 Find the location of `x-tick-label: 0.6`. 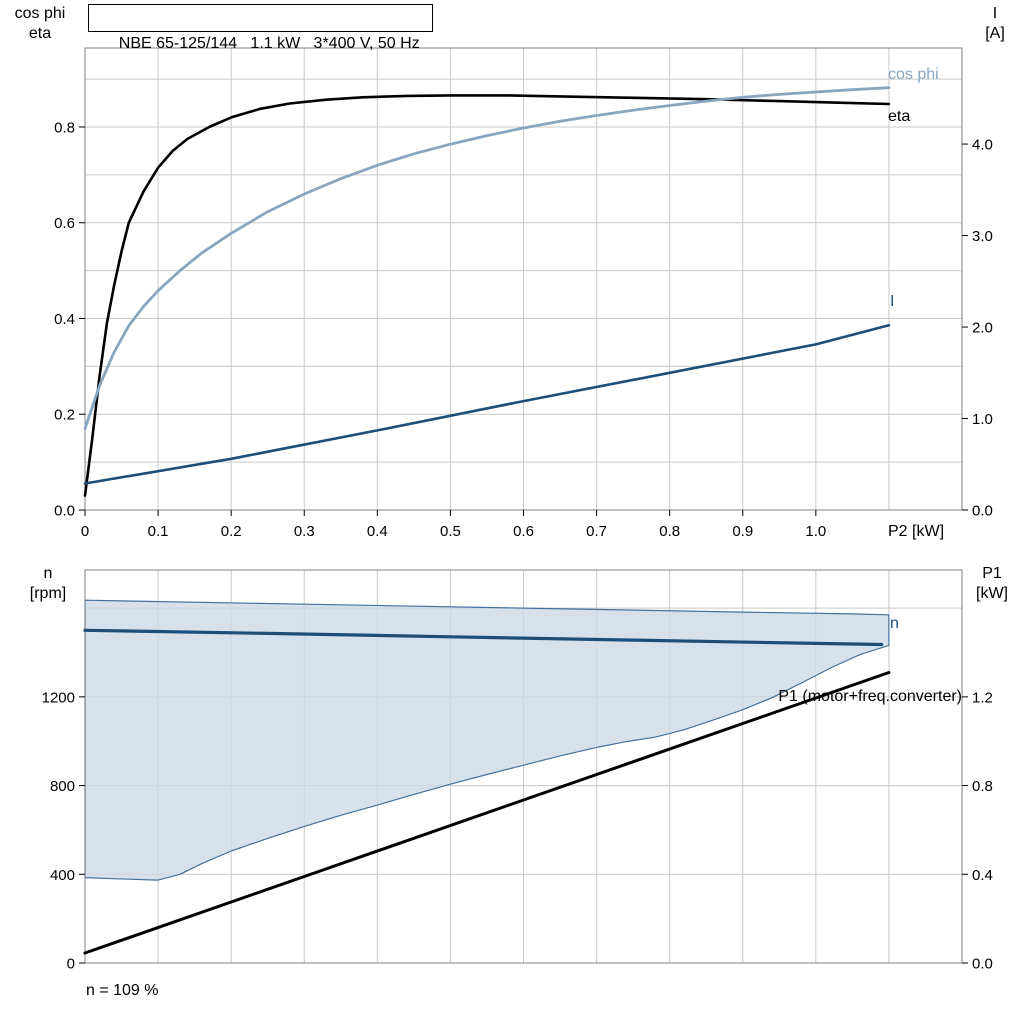

x-tick-label: 0.6 is located at coordinates (523, 531).